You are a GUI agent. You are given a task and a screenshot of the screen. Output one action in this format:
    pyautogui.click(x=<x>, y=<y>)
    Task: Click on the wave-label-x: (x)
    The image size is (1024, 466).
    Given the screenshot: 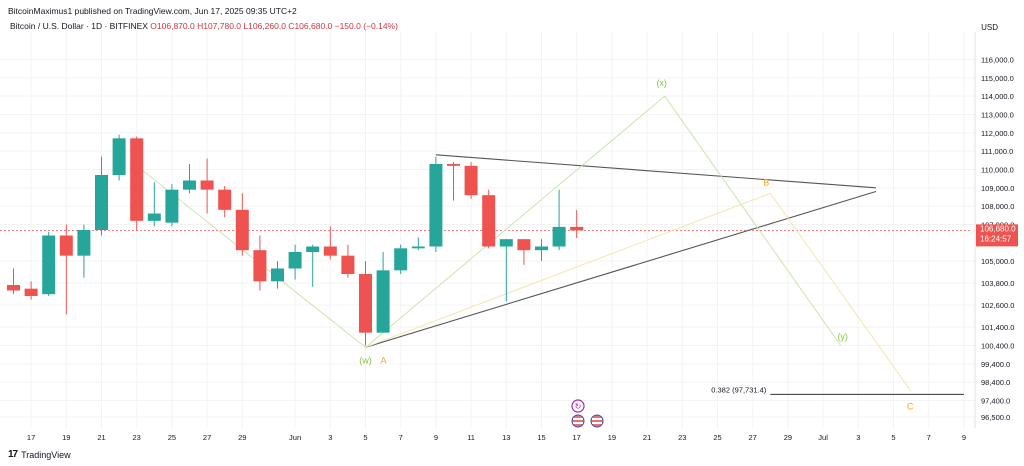 What is the action you would take?
    pyautogui.click(x=661, y=83)
    